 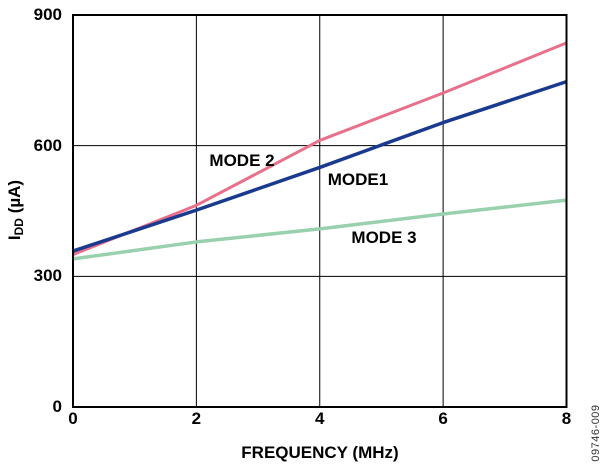 I want to click on series-label-mode1: MODE1, so click(x=358, y=179).